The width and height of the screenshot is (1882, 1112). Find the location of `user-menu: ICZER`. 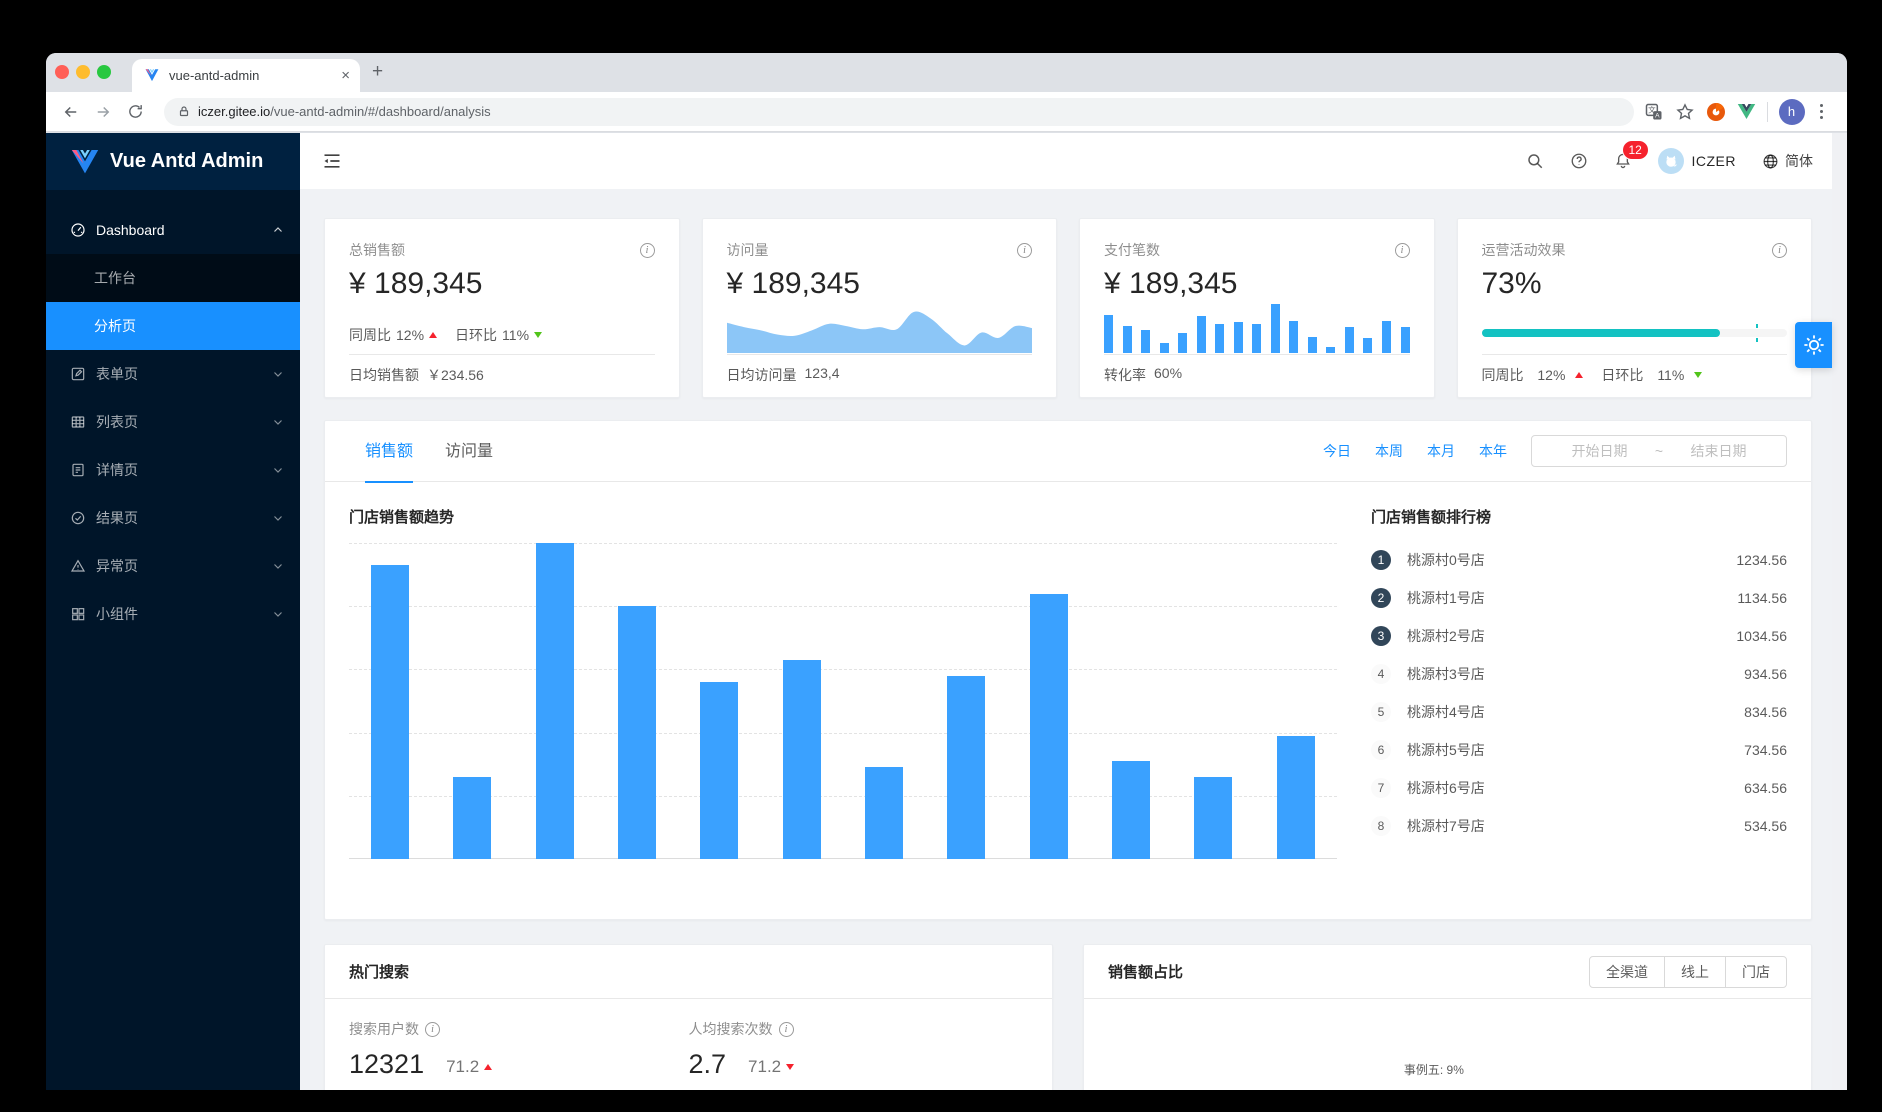

user-menu: ICZER is located at coordinates (1697, 161).